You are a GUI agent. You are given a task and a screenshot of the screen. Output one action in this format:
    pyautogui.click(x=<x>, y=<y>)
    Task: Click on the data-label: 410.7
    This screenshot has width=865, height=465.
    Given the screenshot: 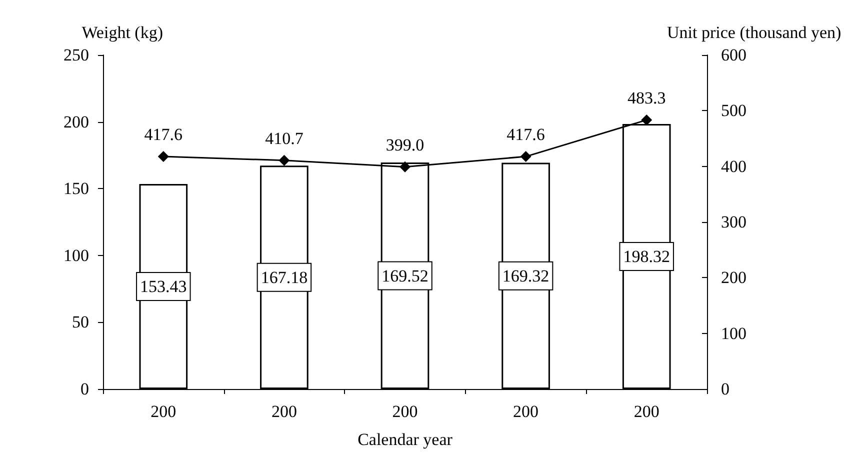 What is the action you would take?
    pyautogui.click(x=284, y=138)
    